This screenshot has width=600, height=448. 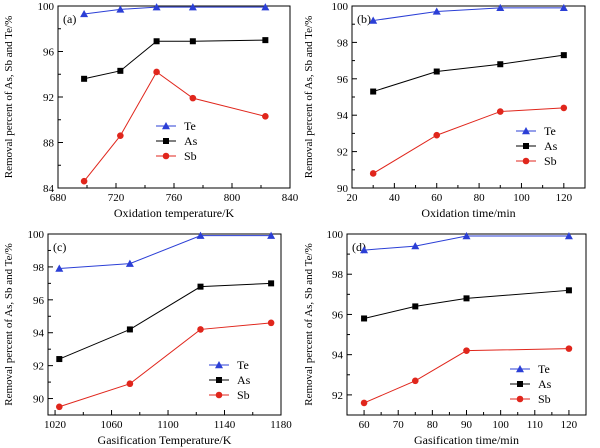 What do you see at coordinates (165, 440) in the screenshot?
I see `x-axis-label: Gasification Temperature/K` at bounding box center [165, 440].